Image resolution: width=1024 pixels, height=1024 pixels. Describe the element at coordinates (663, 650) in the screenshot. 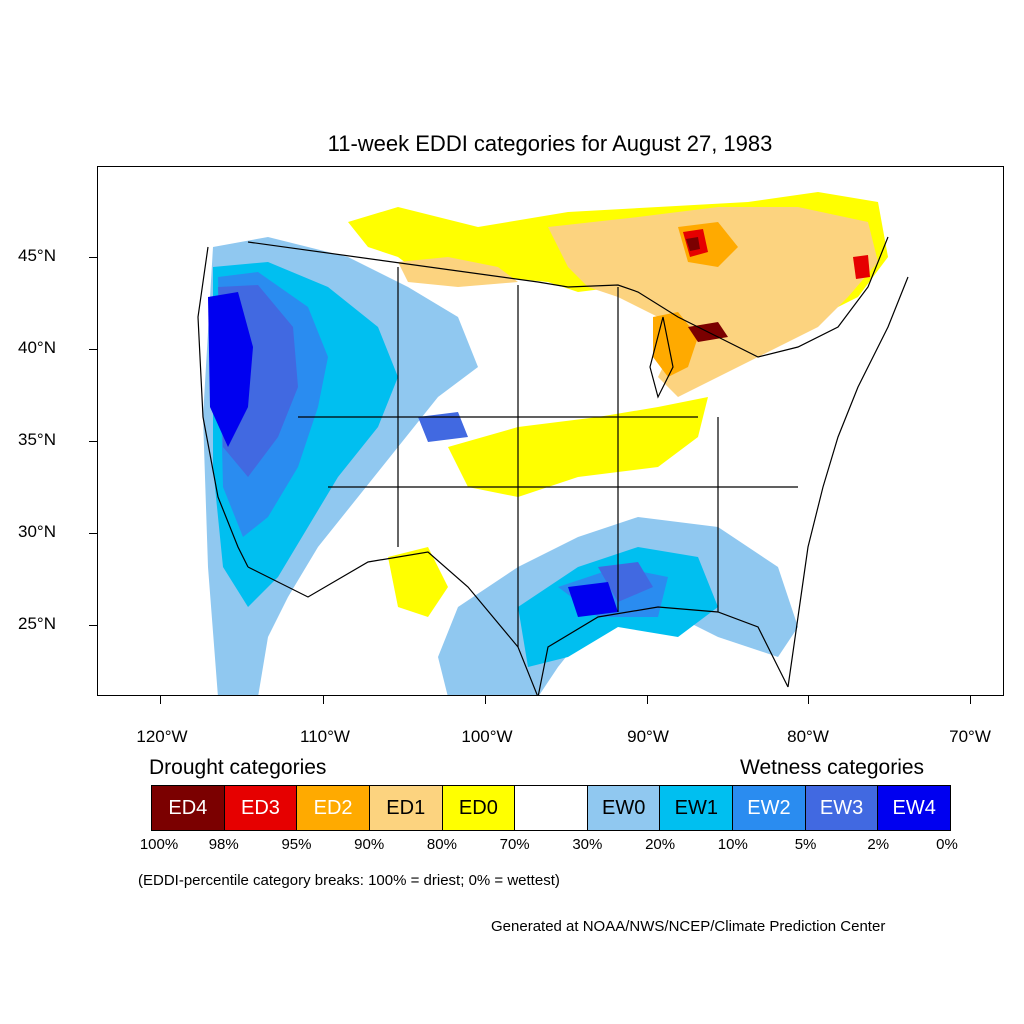

I see `gulf-coast` at that location.